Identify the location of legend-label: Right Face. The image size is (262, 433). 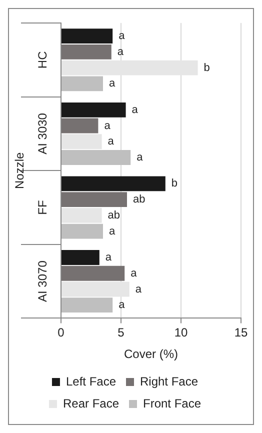
(169, 381).